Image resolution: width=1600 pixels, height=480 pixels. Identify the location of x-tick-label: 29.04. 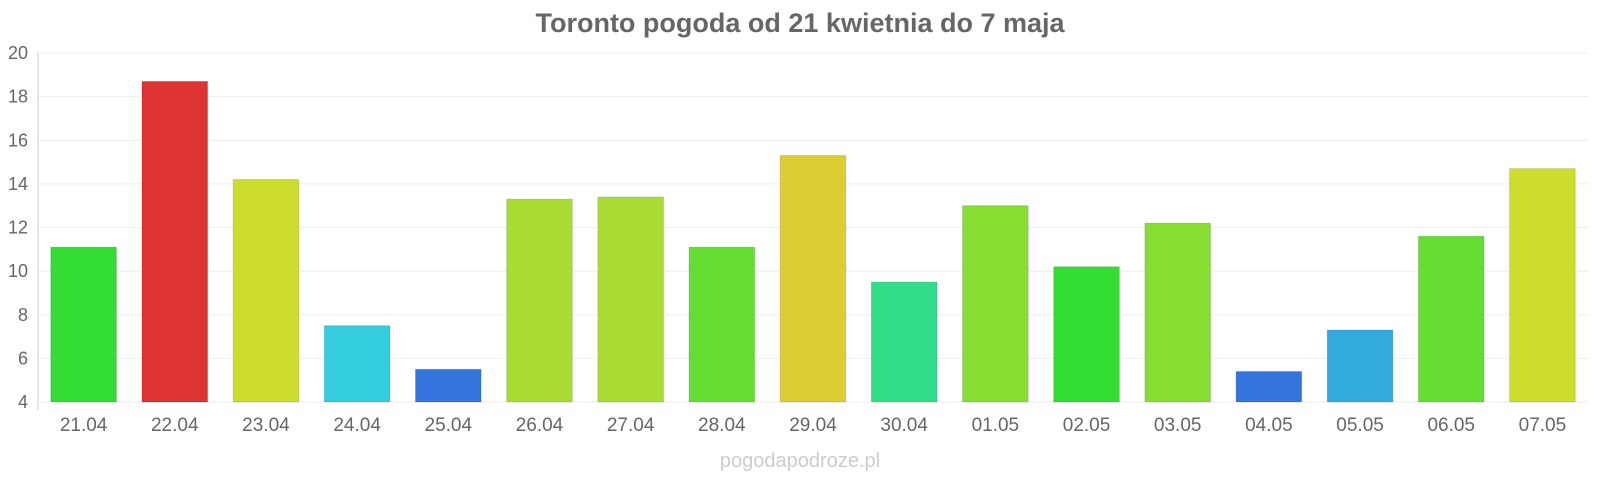
(813, 425).